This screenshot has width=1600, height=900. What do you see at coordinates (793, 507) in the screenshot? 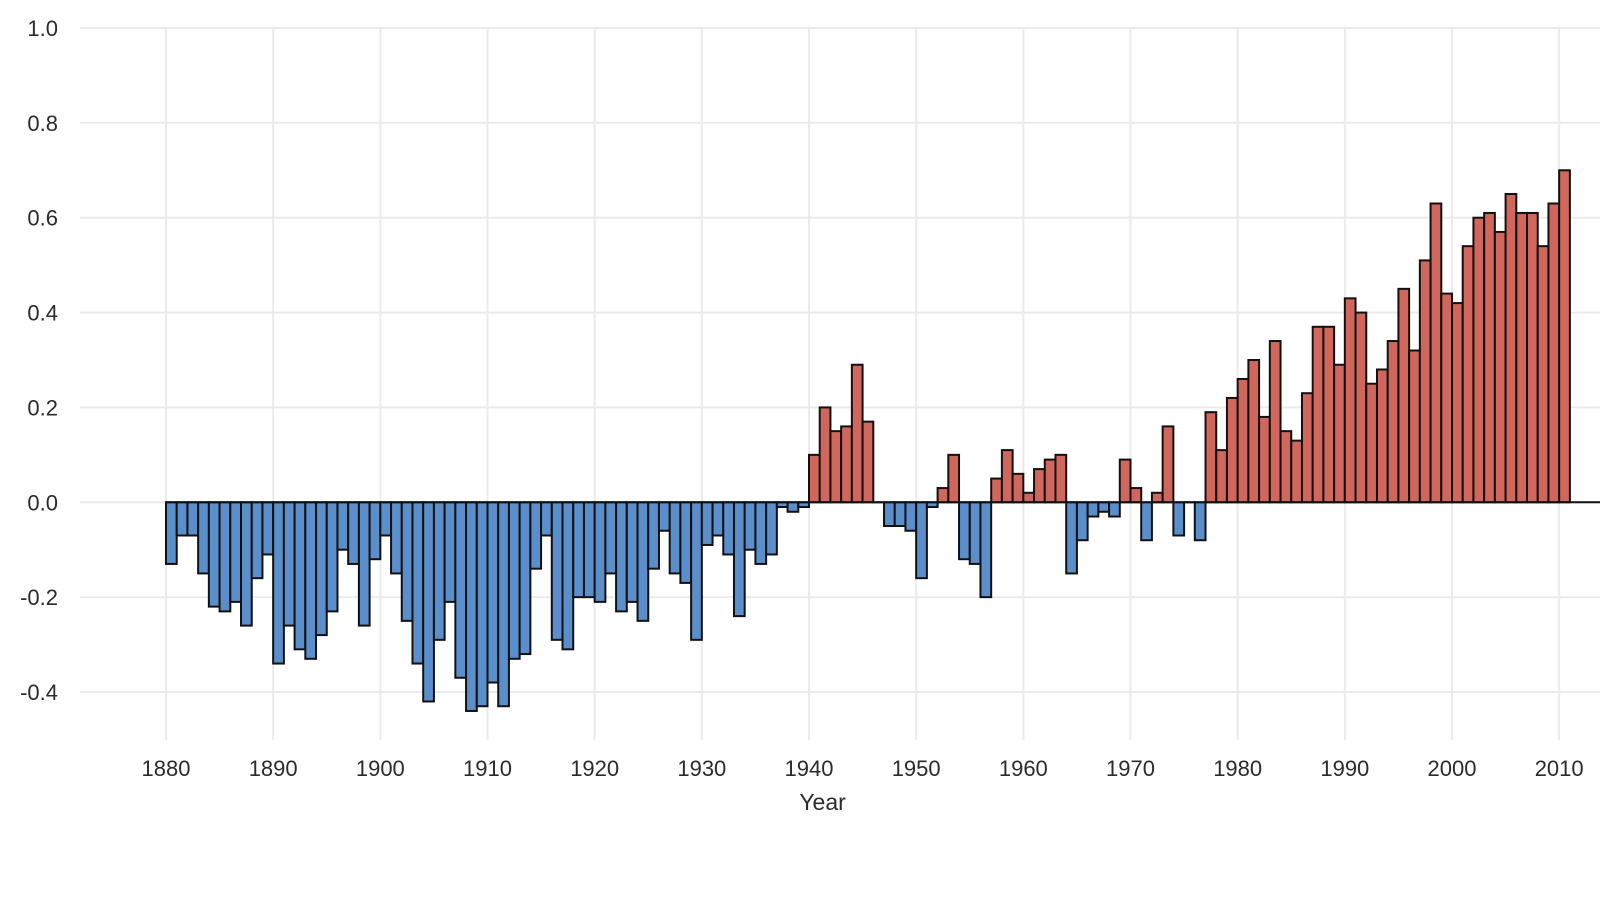
I see `bar-1938` at bounding box center [793, 507].